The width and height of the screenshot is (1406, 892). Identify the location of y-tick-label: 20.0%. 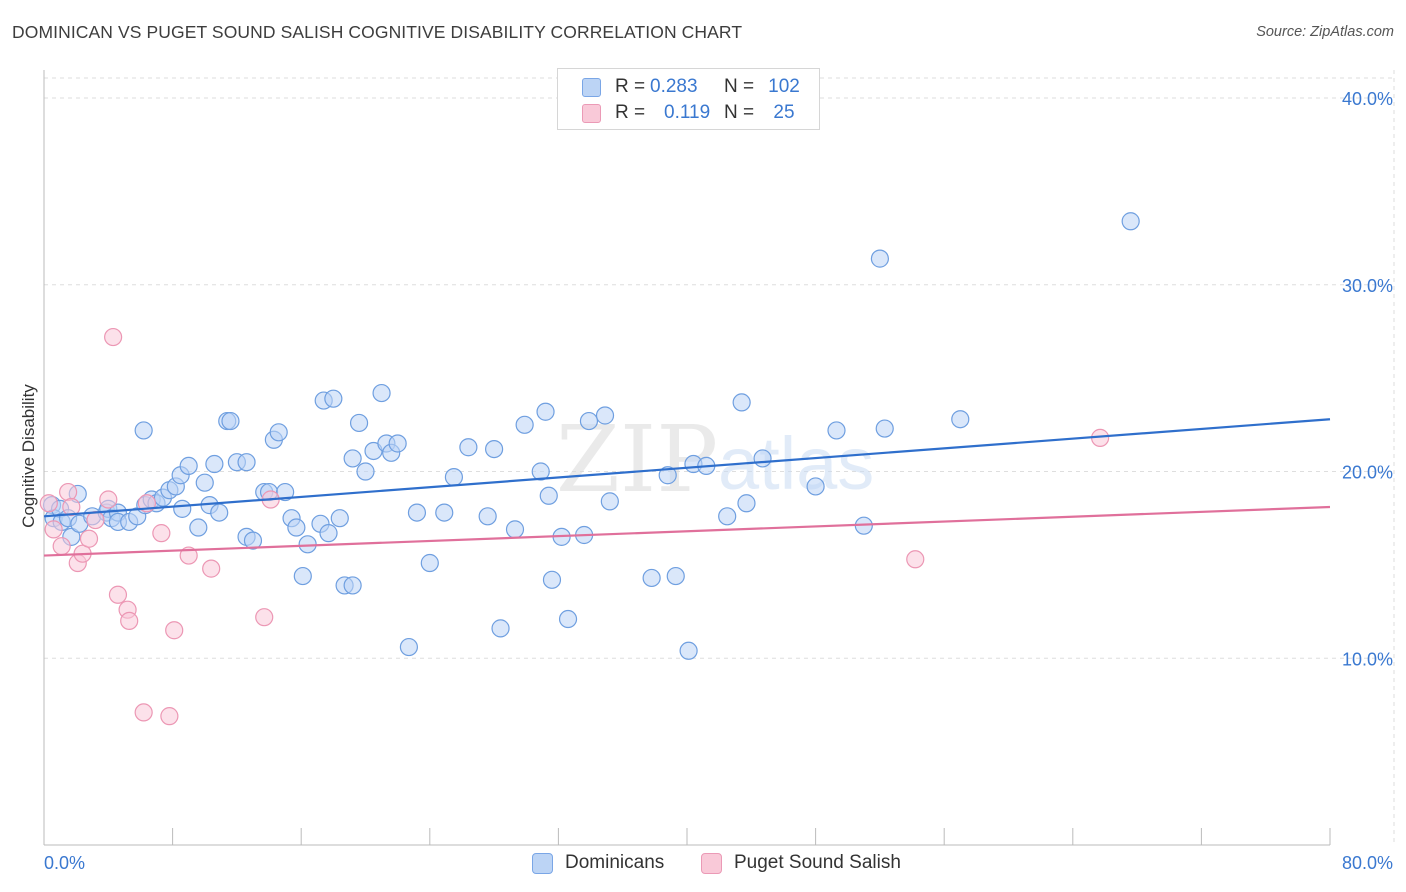
(1367, 473).